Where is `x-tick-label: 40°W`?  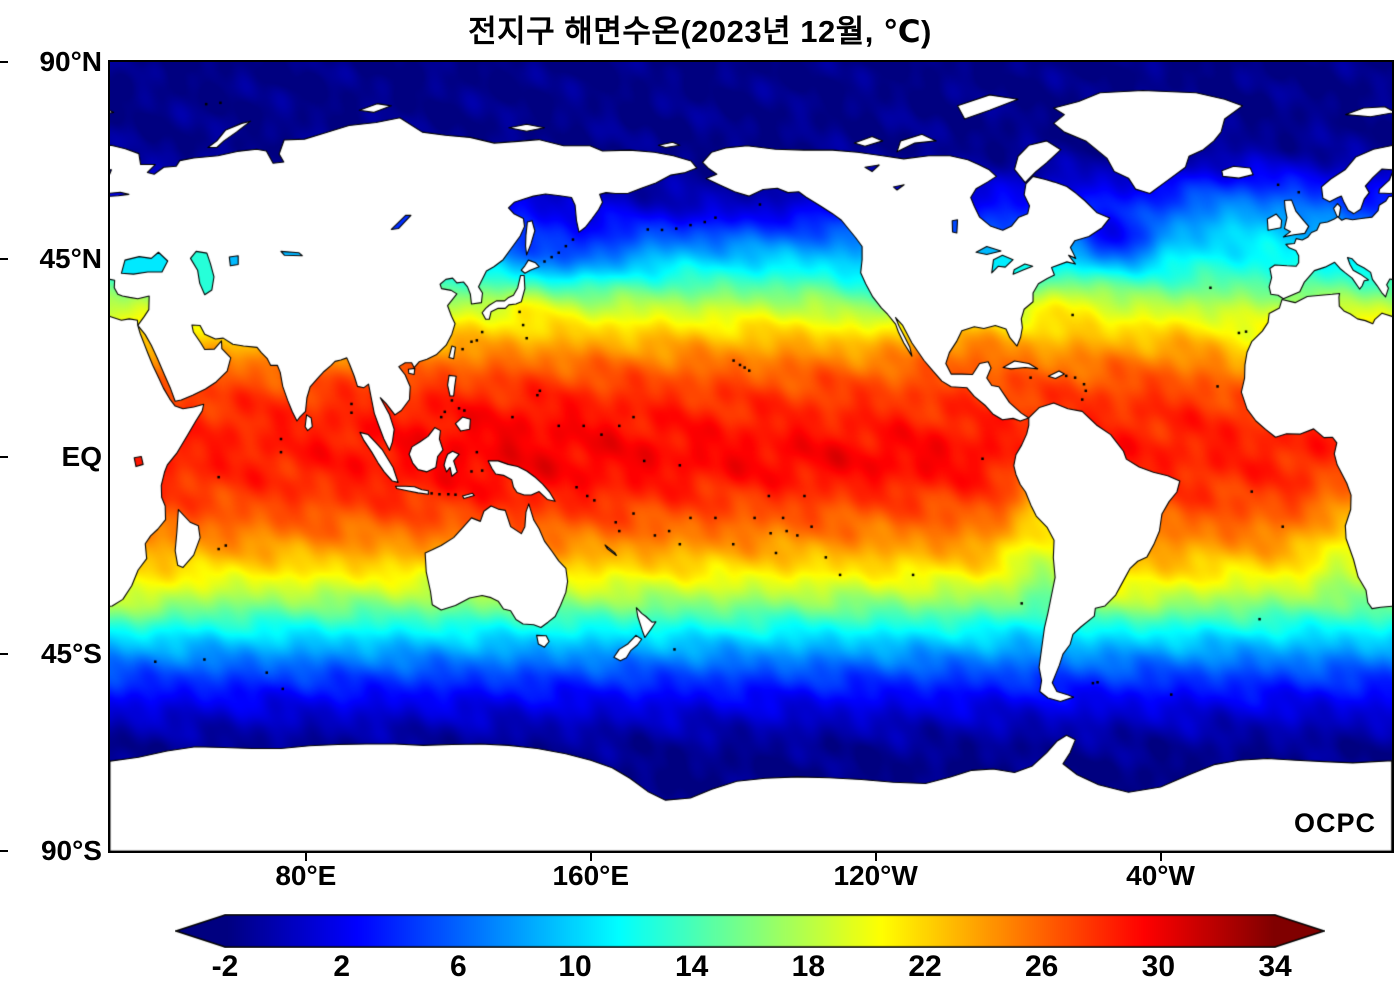
x-tick-label: 40°W is located at coordinates (1160, 875).